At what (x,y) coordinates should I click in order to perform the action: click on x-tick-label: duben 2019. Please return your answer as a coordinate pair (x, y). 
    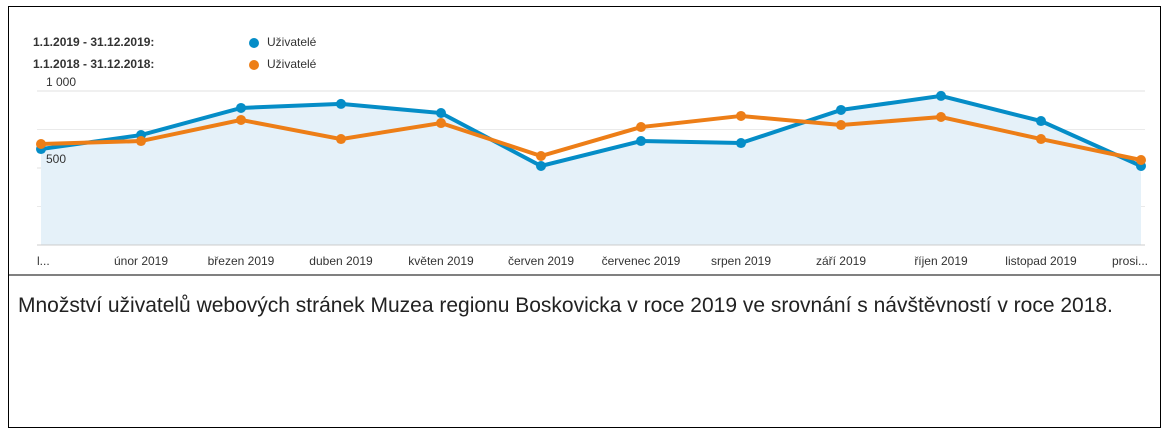
    Looking at the image, I should click on (341, 261).